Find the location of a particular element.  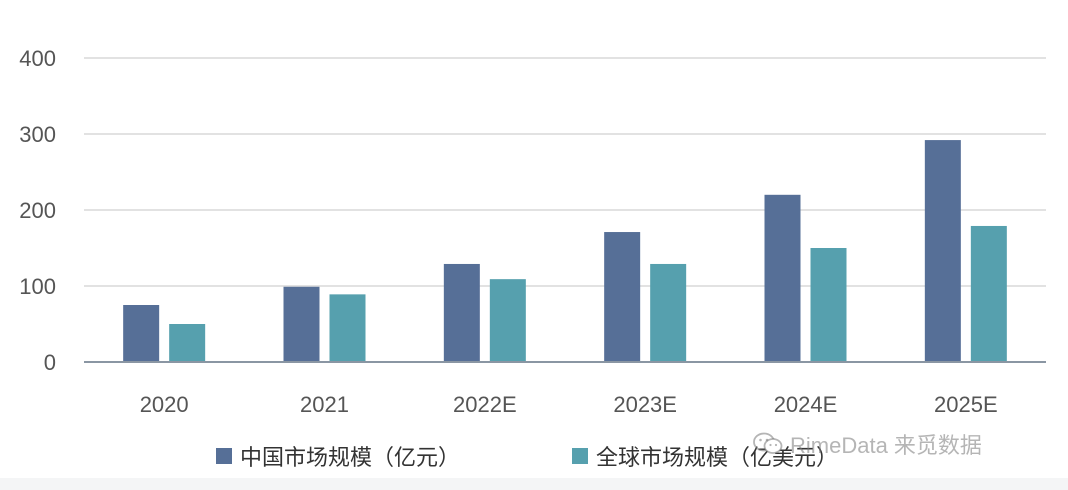

y-axis-ticks: 0 100 200 300 400 is located at coordinates (37, 210).